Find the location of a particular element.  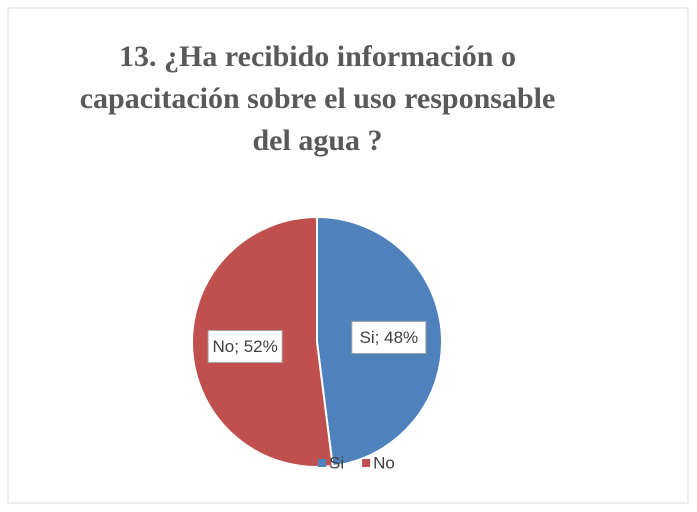

data-label: No; 52% is located at coordinates (245, 346).